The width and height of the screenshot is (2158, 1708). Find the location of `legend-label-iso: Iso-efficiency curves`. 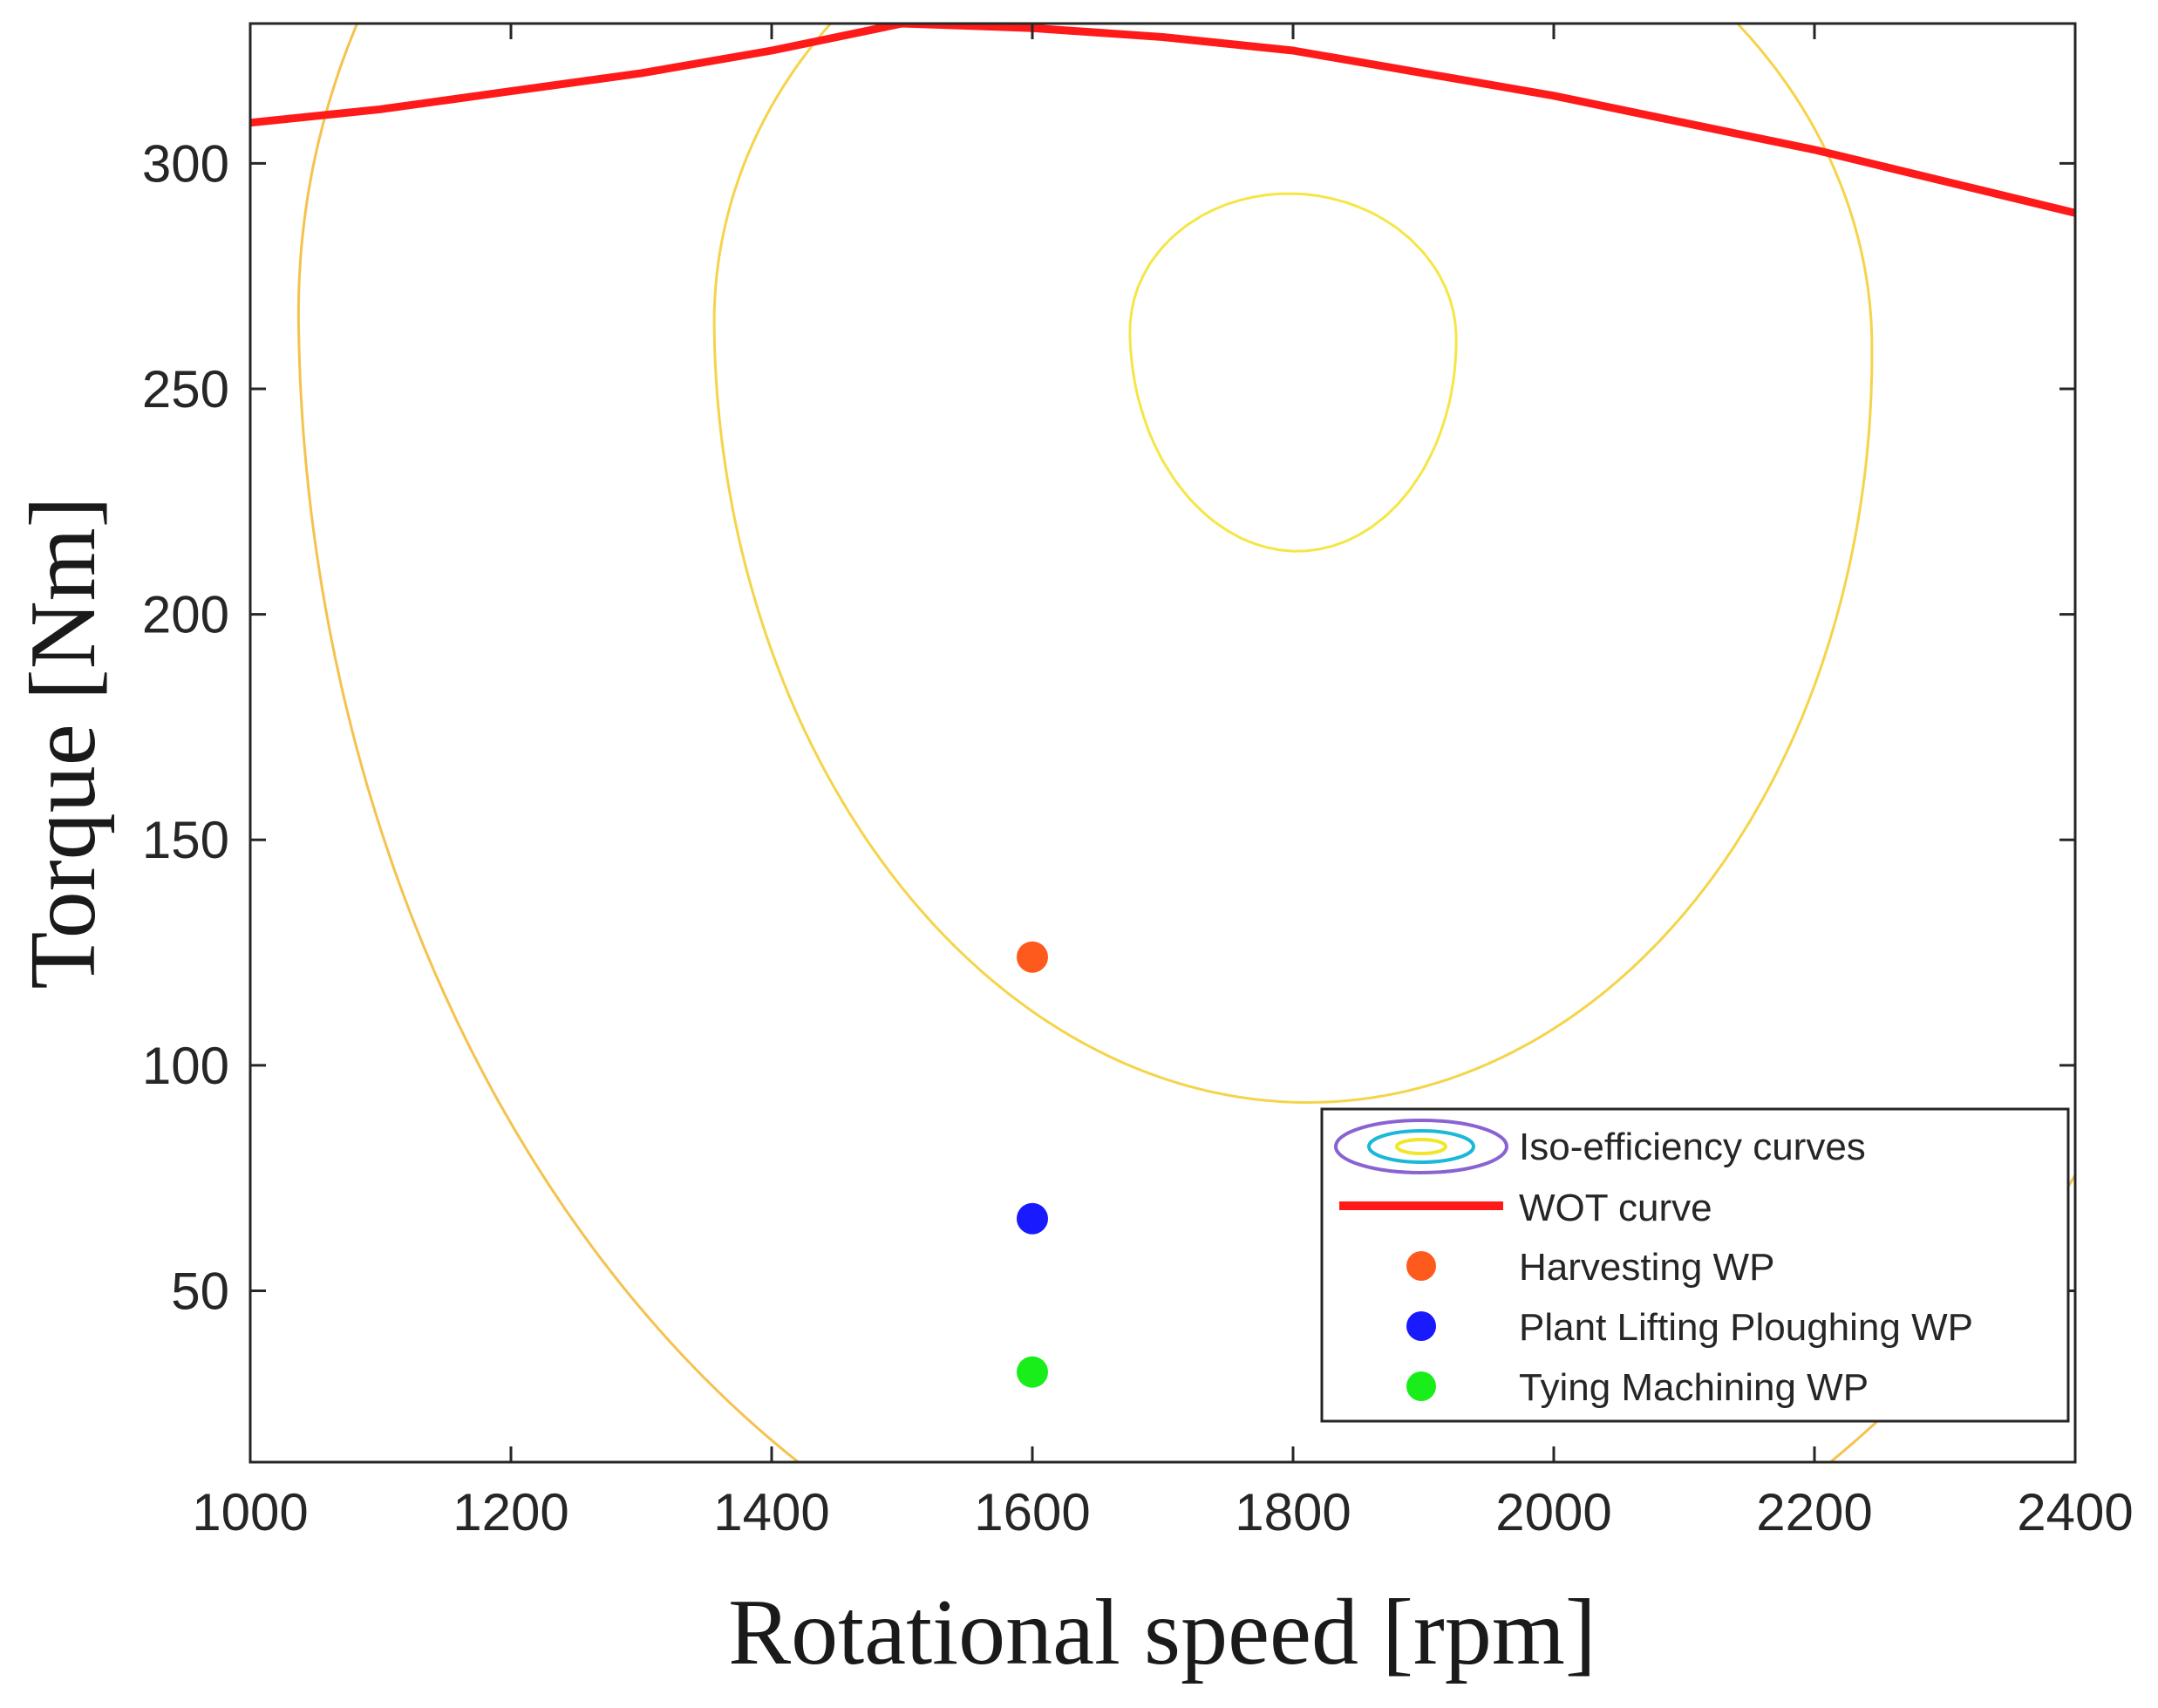

legend-label-iso: Iso-efficiency curves is located at coordinates (1692, 1147).